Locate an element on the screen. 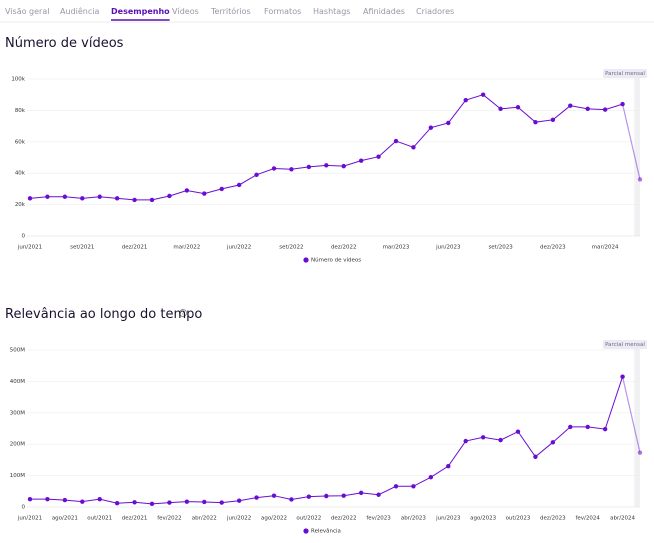 The height and width of the screenshot is (543, 654). tab: Visão geral is located at coordinates (27, 11).